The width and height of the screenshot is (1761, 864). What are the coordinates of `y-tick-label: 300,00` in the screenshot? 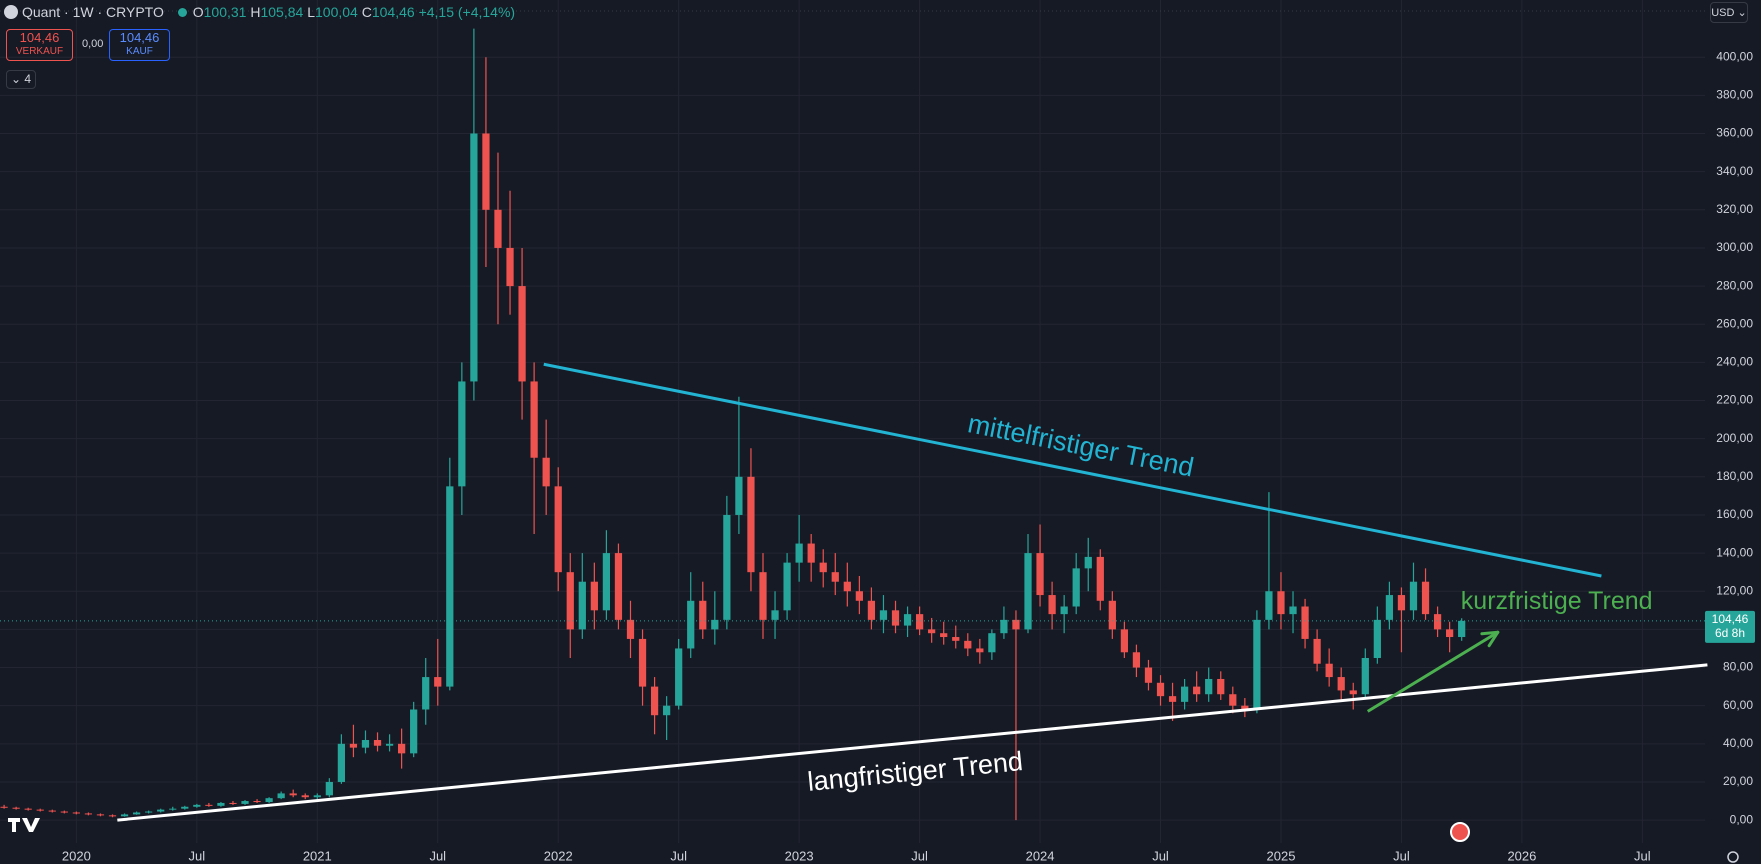 It's located at (1734, 247).